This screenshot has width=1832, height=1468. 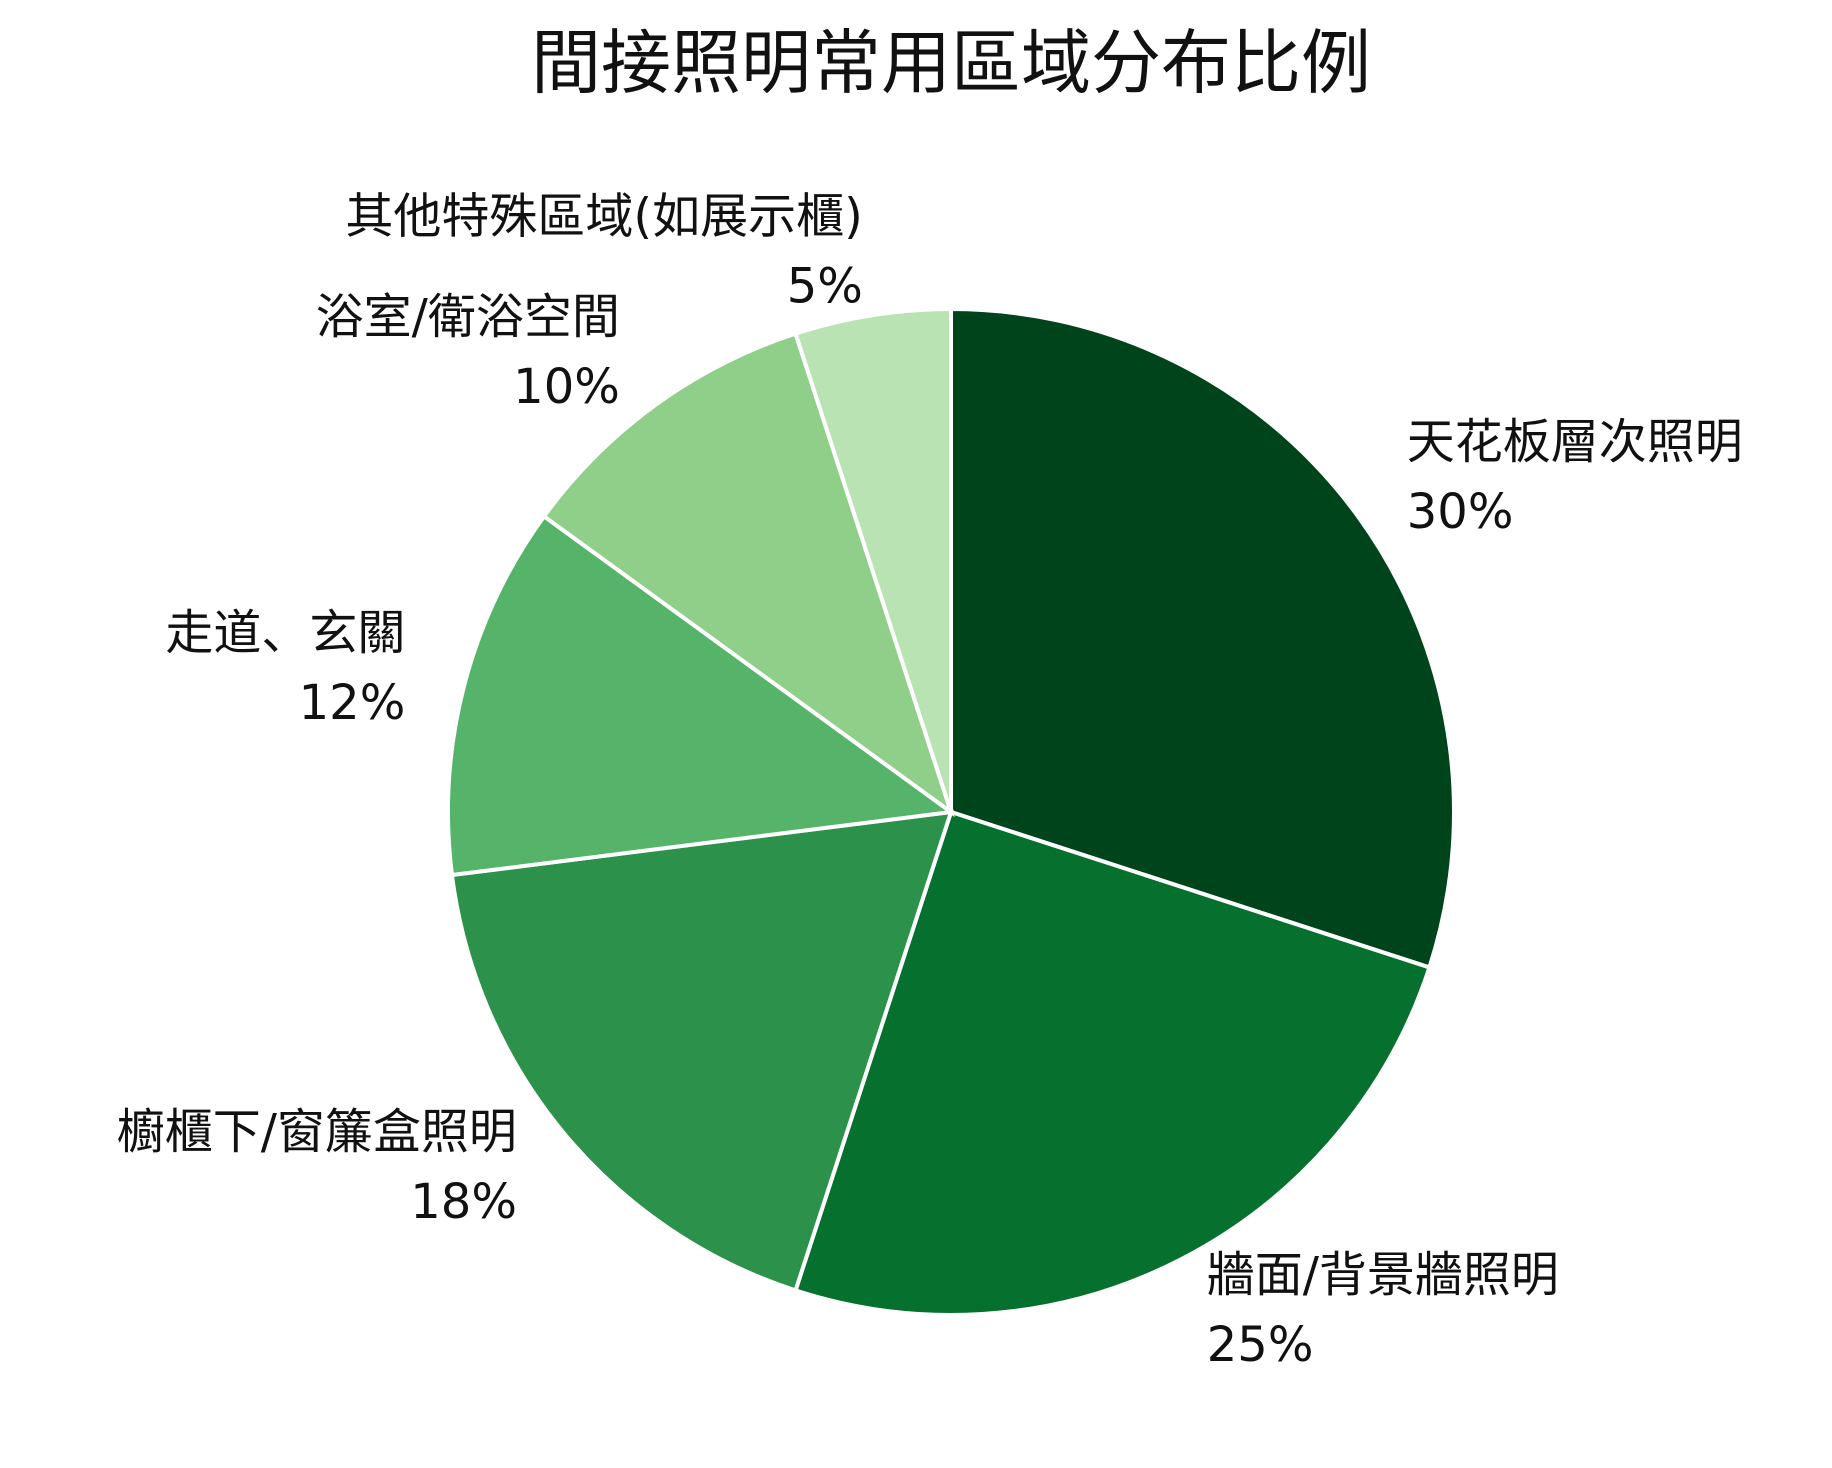 I want to click on slice-value-label: 12%, so click(x=352, y=703).